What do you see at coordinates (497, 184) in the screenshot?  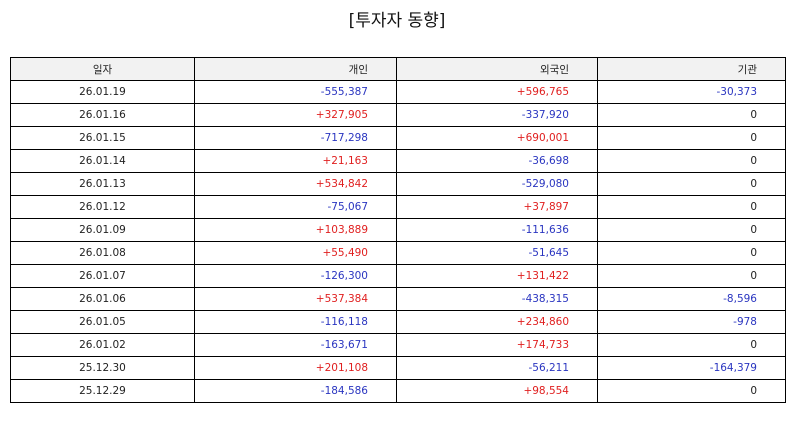 I see `cell-foreign: -529,080` at bounding box center [497, 184].